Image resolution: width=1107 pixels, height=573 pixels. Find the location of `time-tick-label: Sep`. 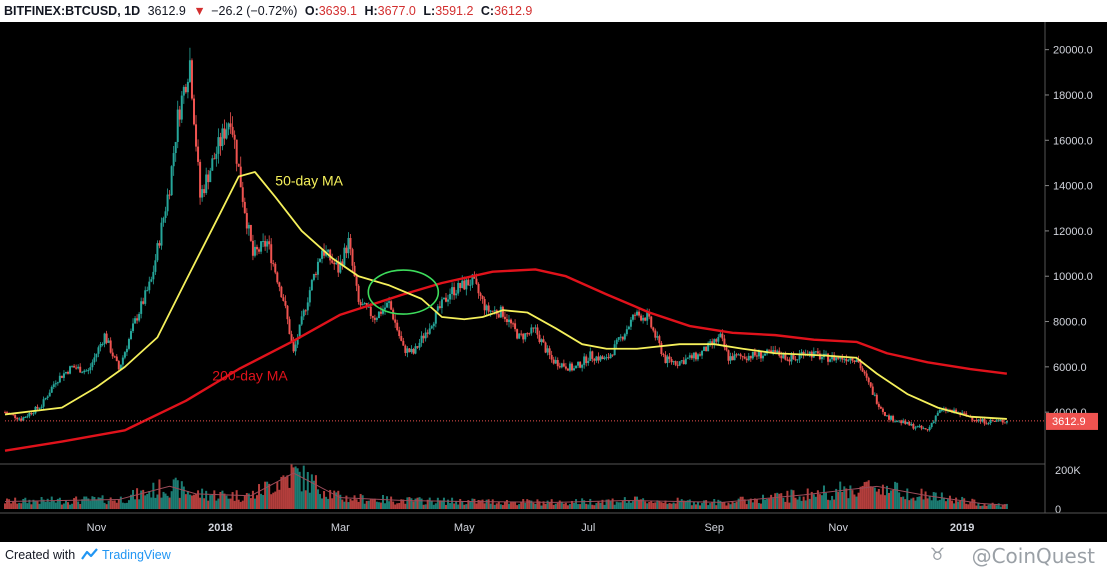

time-tick-label: Sep is located at coordinates (714, 528).